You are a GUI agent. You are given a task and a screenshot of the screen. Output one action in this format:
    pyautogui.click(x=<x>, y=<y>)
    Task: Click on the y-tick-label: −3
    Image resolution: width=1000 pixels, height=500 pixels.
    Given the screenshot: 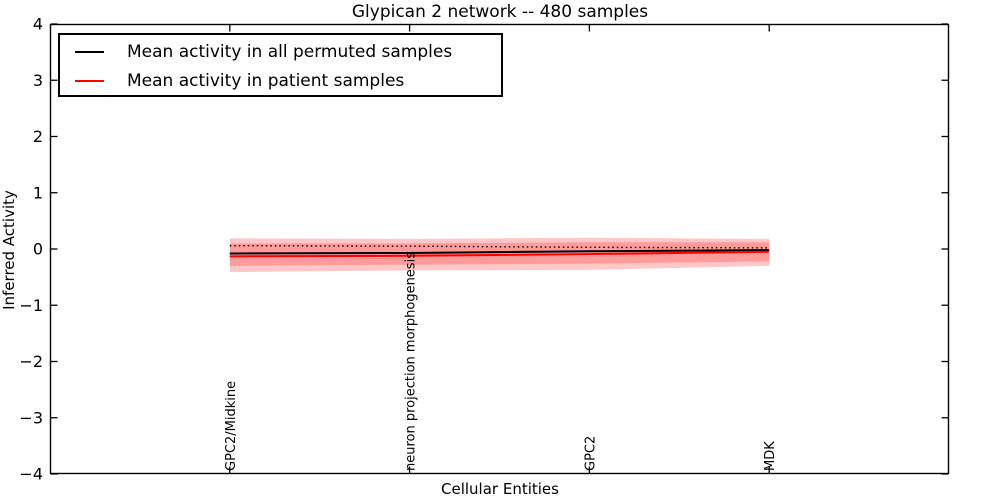 What is the action you would take?
    pyautogui.click(x=31, y=417)
    